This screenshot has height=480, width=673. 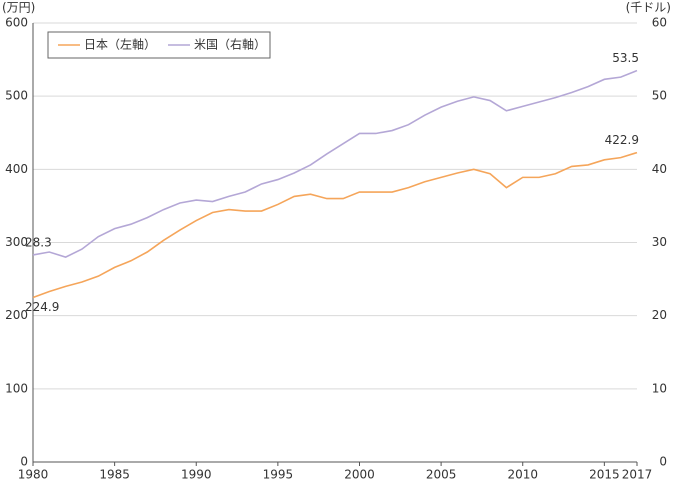 I want to click on y-tick-label: 400, so click(x=16, y=169).